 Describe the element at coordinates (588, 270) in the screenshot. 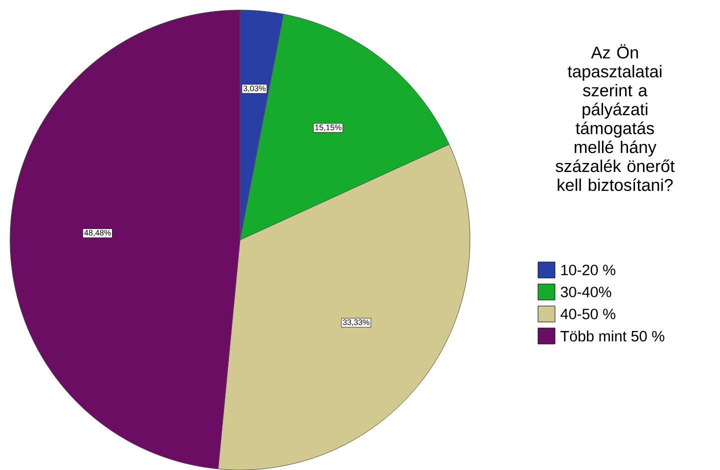

I see `legend-label: 10-20 %` at that location.